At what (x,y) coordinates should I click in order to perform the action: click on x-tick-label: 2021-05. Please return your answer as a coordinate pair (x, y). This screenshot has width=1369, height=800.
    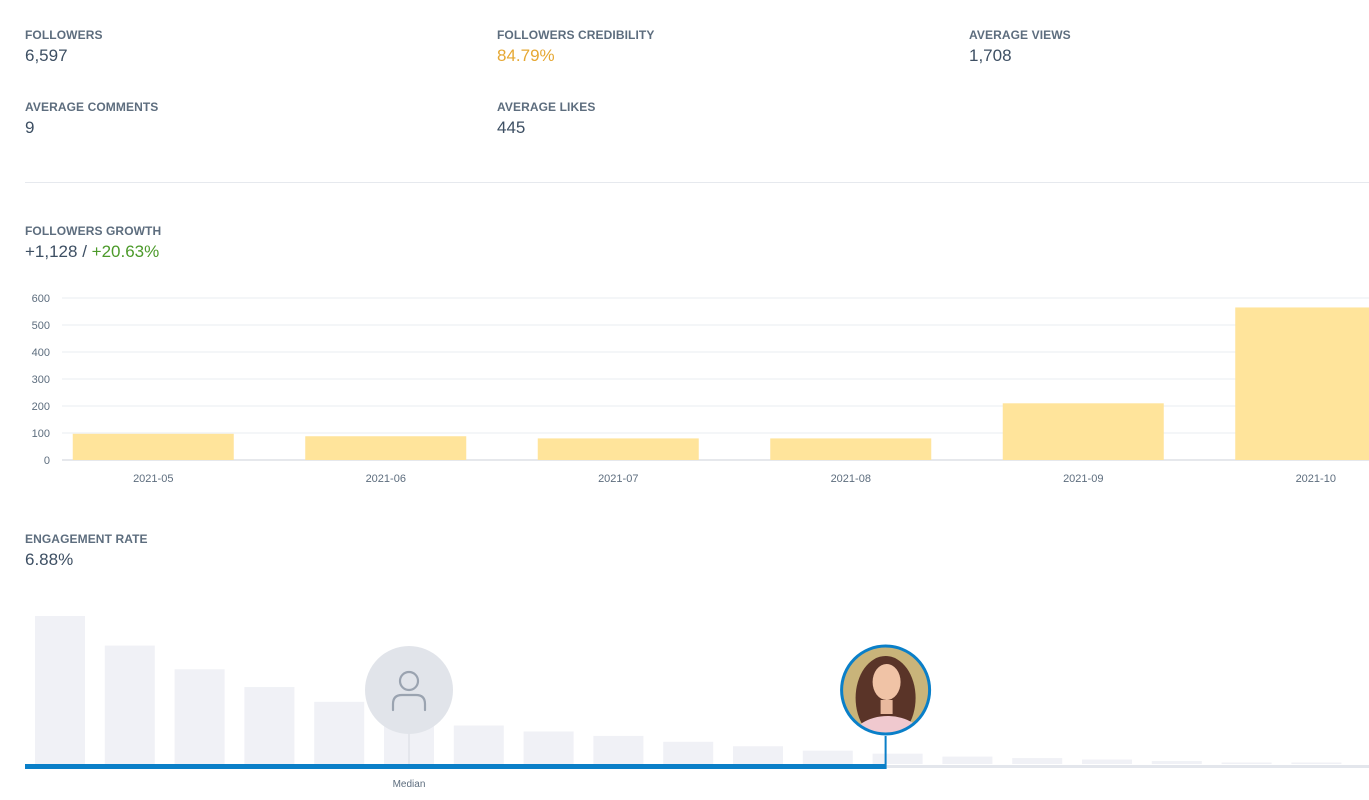
    Looking at the image, I should click on (153, 479).